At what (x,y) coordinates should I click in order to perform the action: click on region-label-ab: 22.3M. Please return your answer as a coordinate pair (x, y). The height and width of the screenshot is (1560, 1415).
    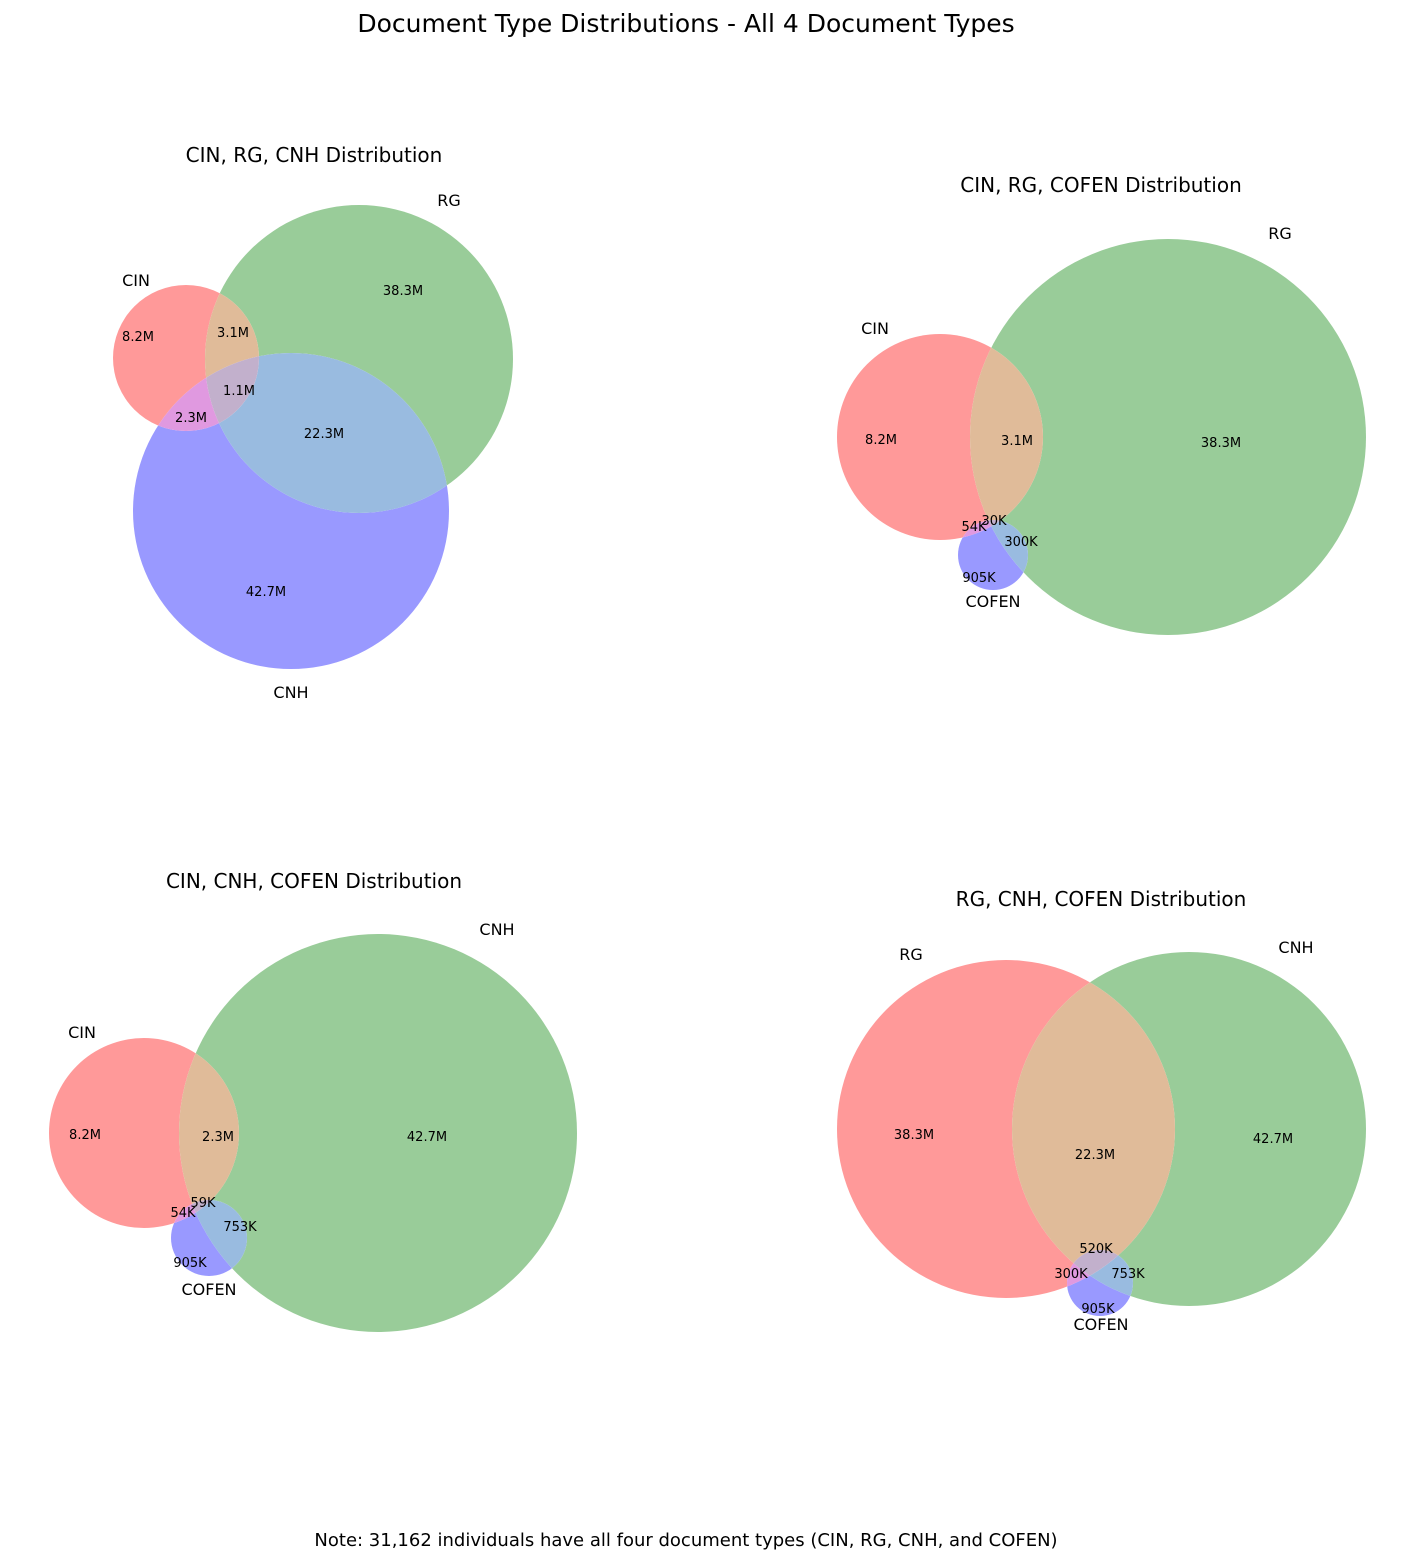
    Looking at the image, I should click on (1095, 1155).